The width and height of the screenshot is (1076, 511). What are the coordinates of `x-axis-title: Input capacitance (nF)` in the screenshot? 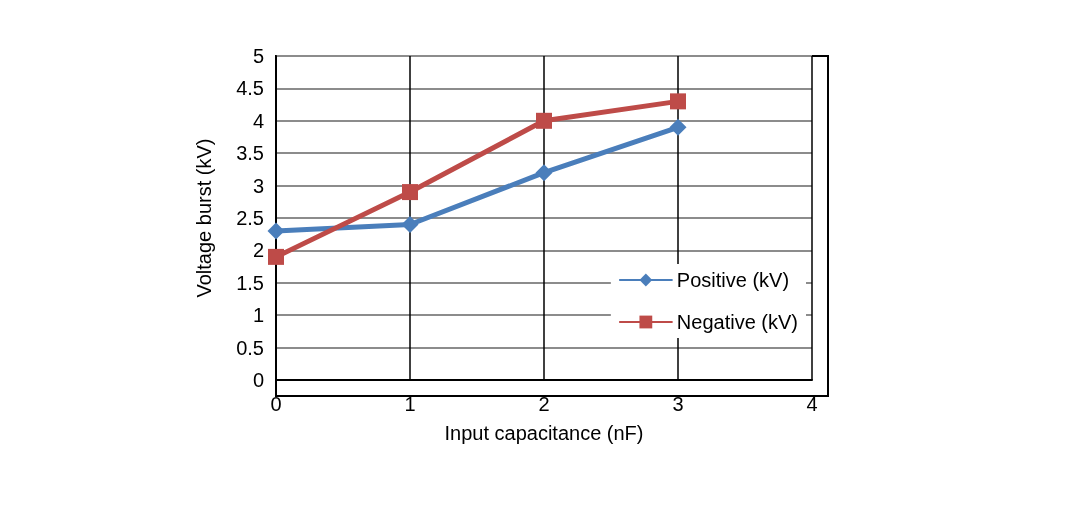 It's located at (544, 433).